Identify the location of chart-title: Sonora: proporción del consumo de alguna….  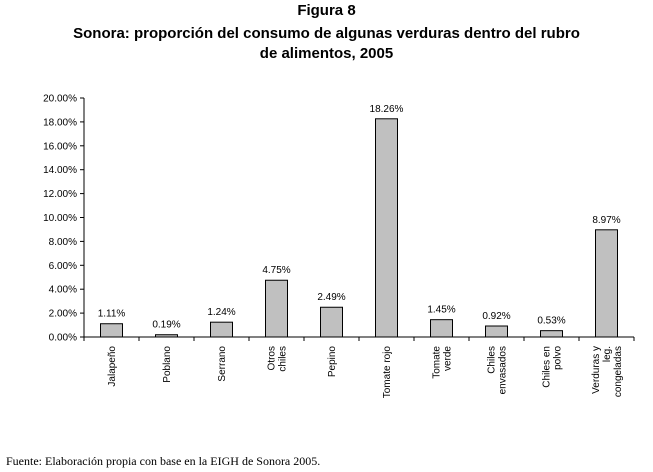
(326, 43).